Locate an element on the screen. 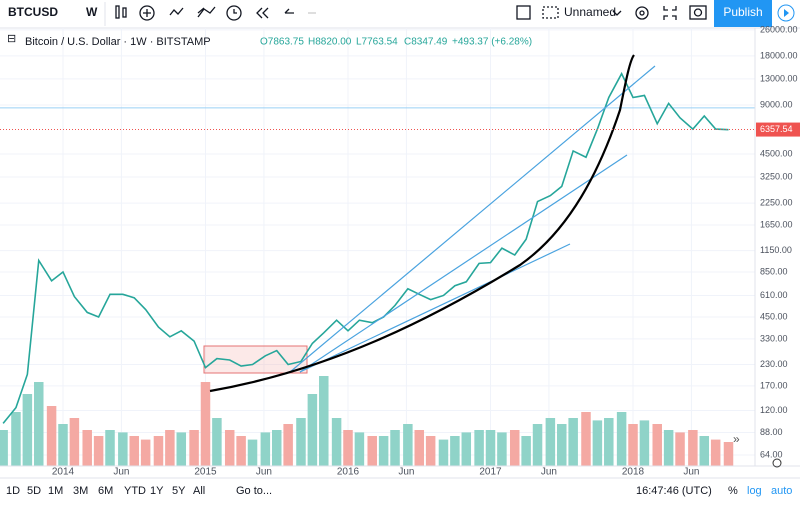 This screenshot has height=509, width=800. interval: W is located at coordinates (92, 12).